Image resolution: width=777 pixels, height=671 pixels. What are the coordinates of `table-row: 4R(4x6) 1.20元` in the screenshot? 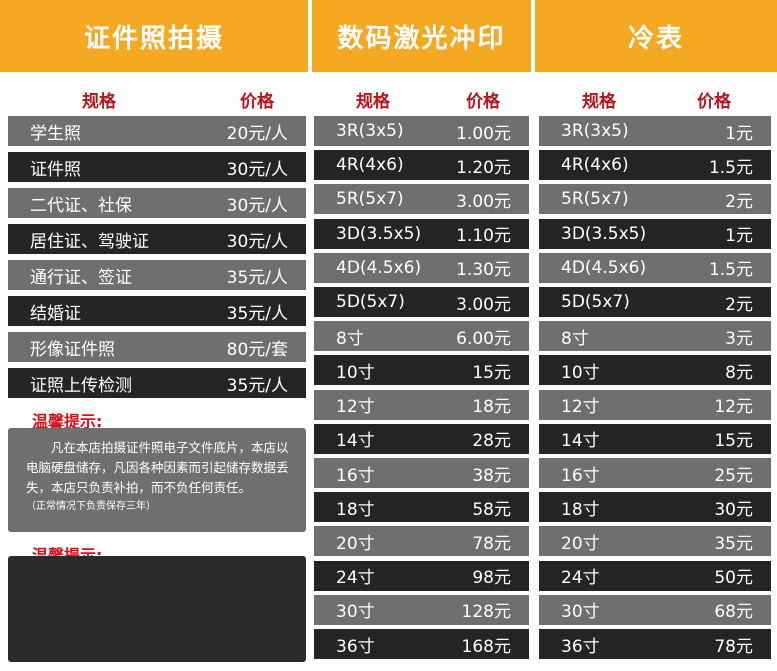 It's located at (421, 165).